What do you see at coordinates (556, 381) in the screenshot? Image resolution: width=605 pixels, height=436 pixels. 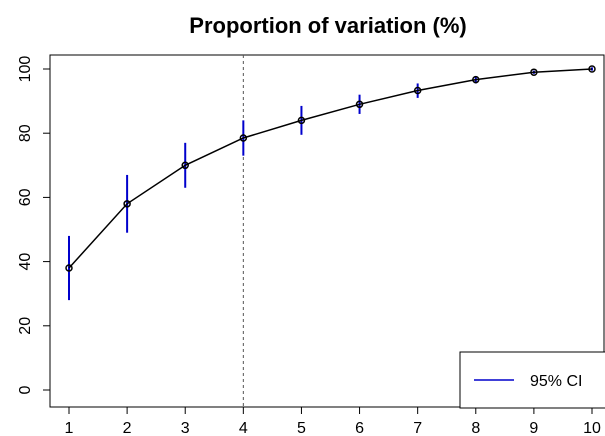 I see `legend-label: 95% CI` at bounding box center [556, 381].